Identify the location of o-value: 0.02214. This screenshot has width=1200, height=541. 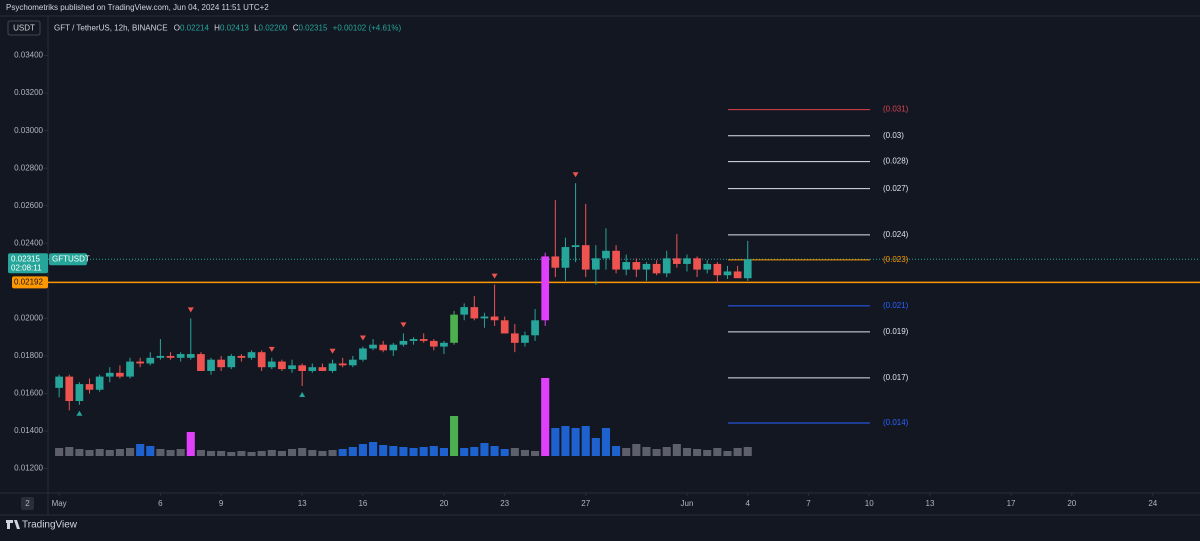
(194, 28).